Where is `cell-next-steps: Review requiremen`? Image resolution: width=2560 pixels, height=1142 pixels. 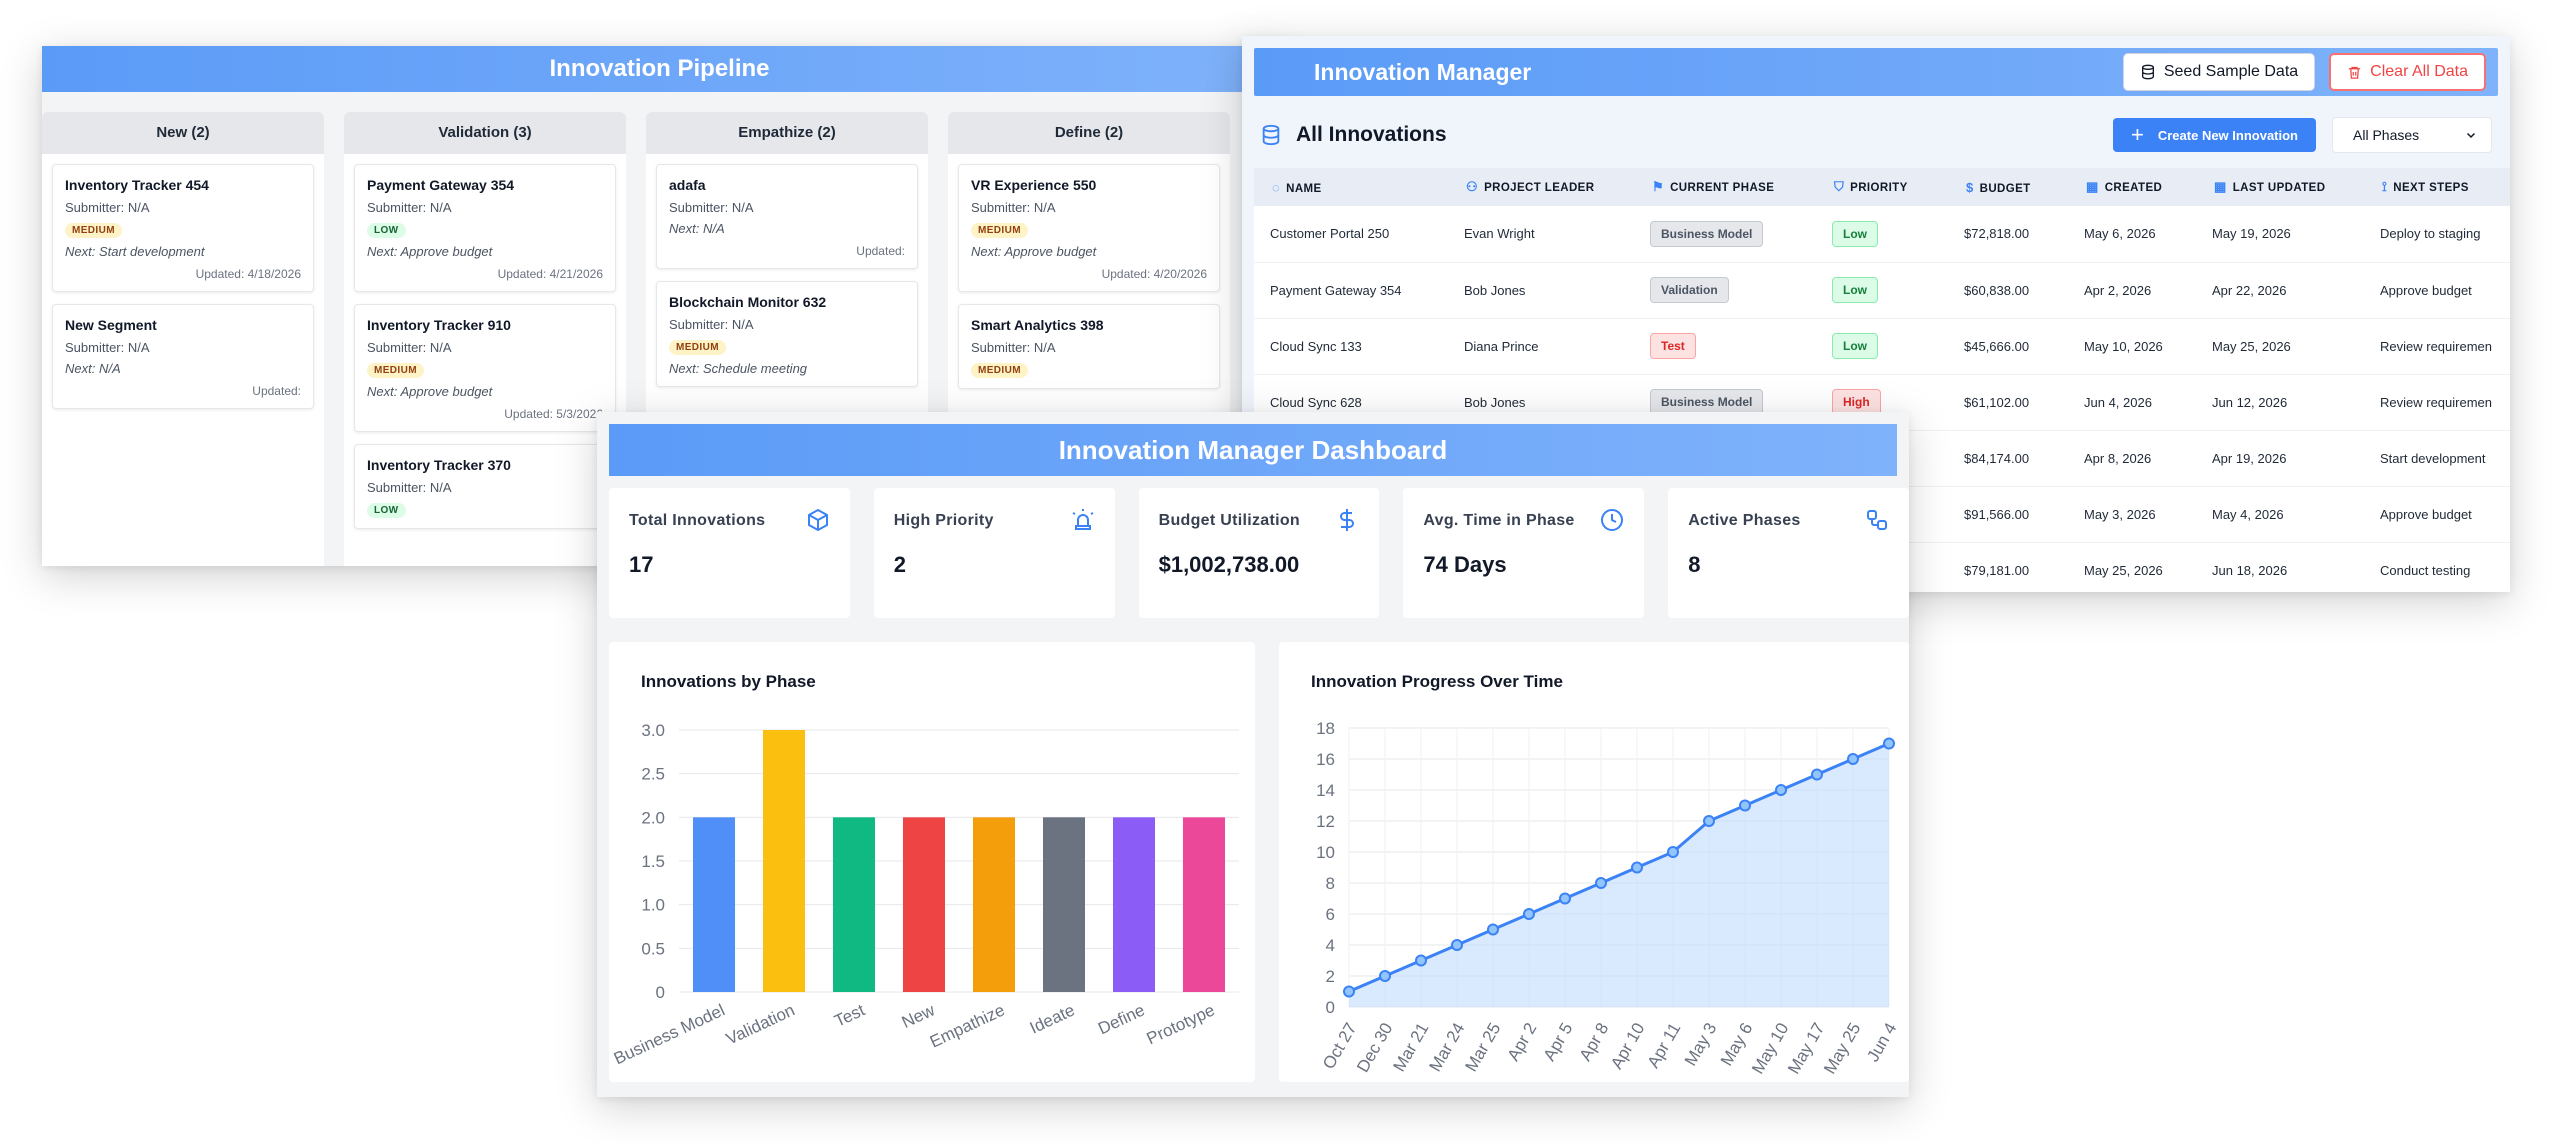 cell-next-steps: Review requiremen is located at coordinates (2437, 402).